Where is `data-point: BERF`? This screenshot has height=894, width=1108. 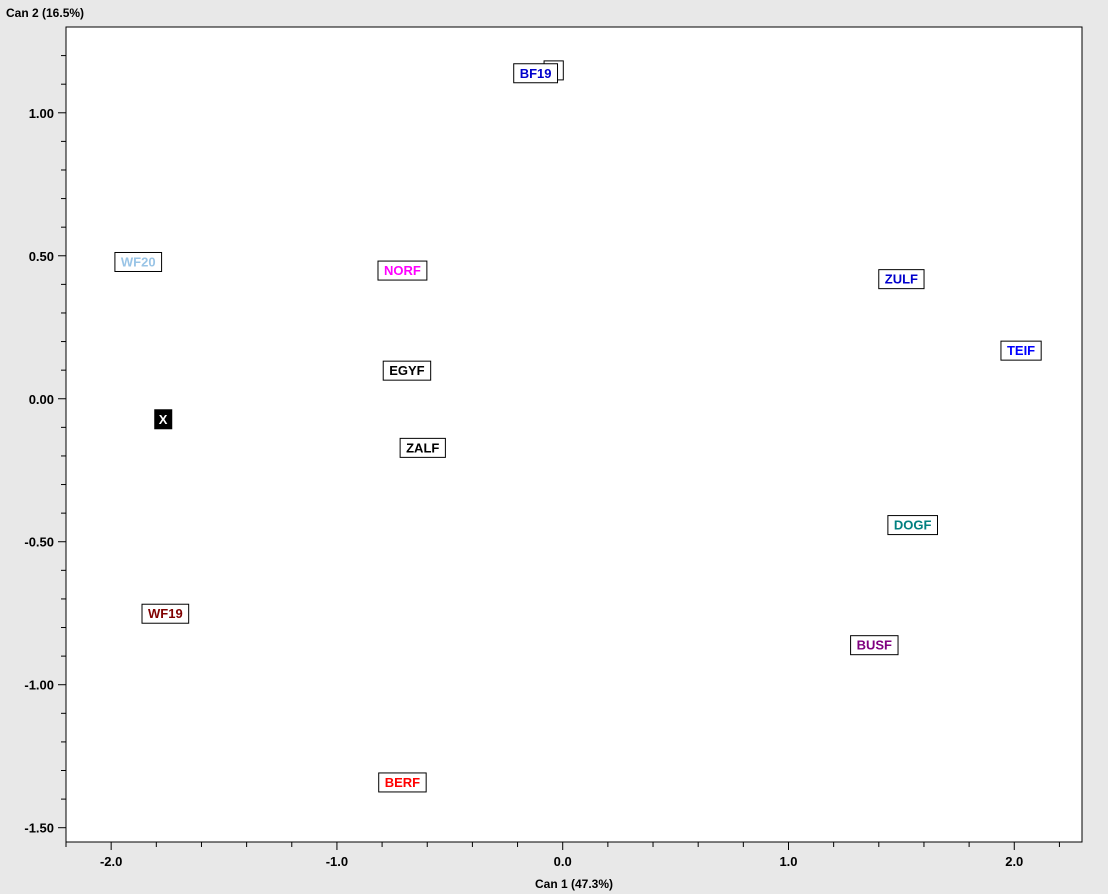 data-point: BERF is located at coordinates (402, 782).